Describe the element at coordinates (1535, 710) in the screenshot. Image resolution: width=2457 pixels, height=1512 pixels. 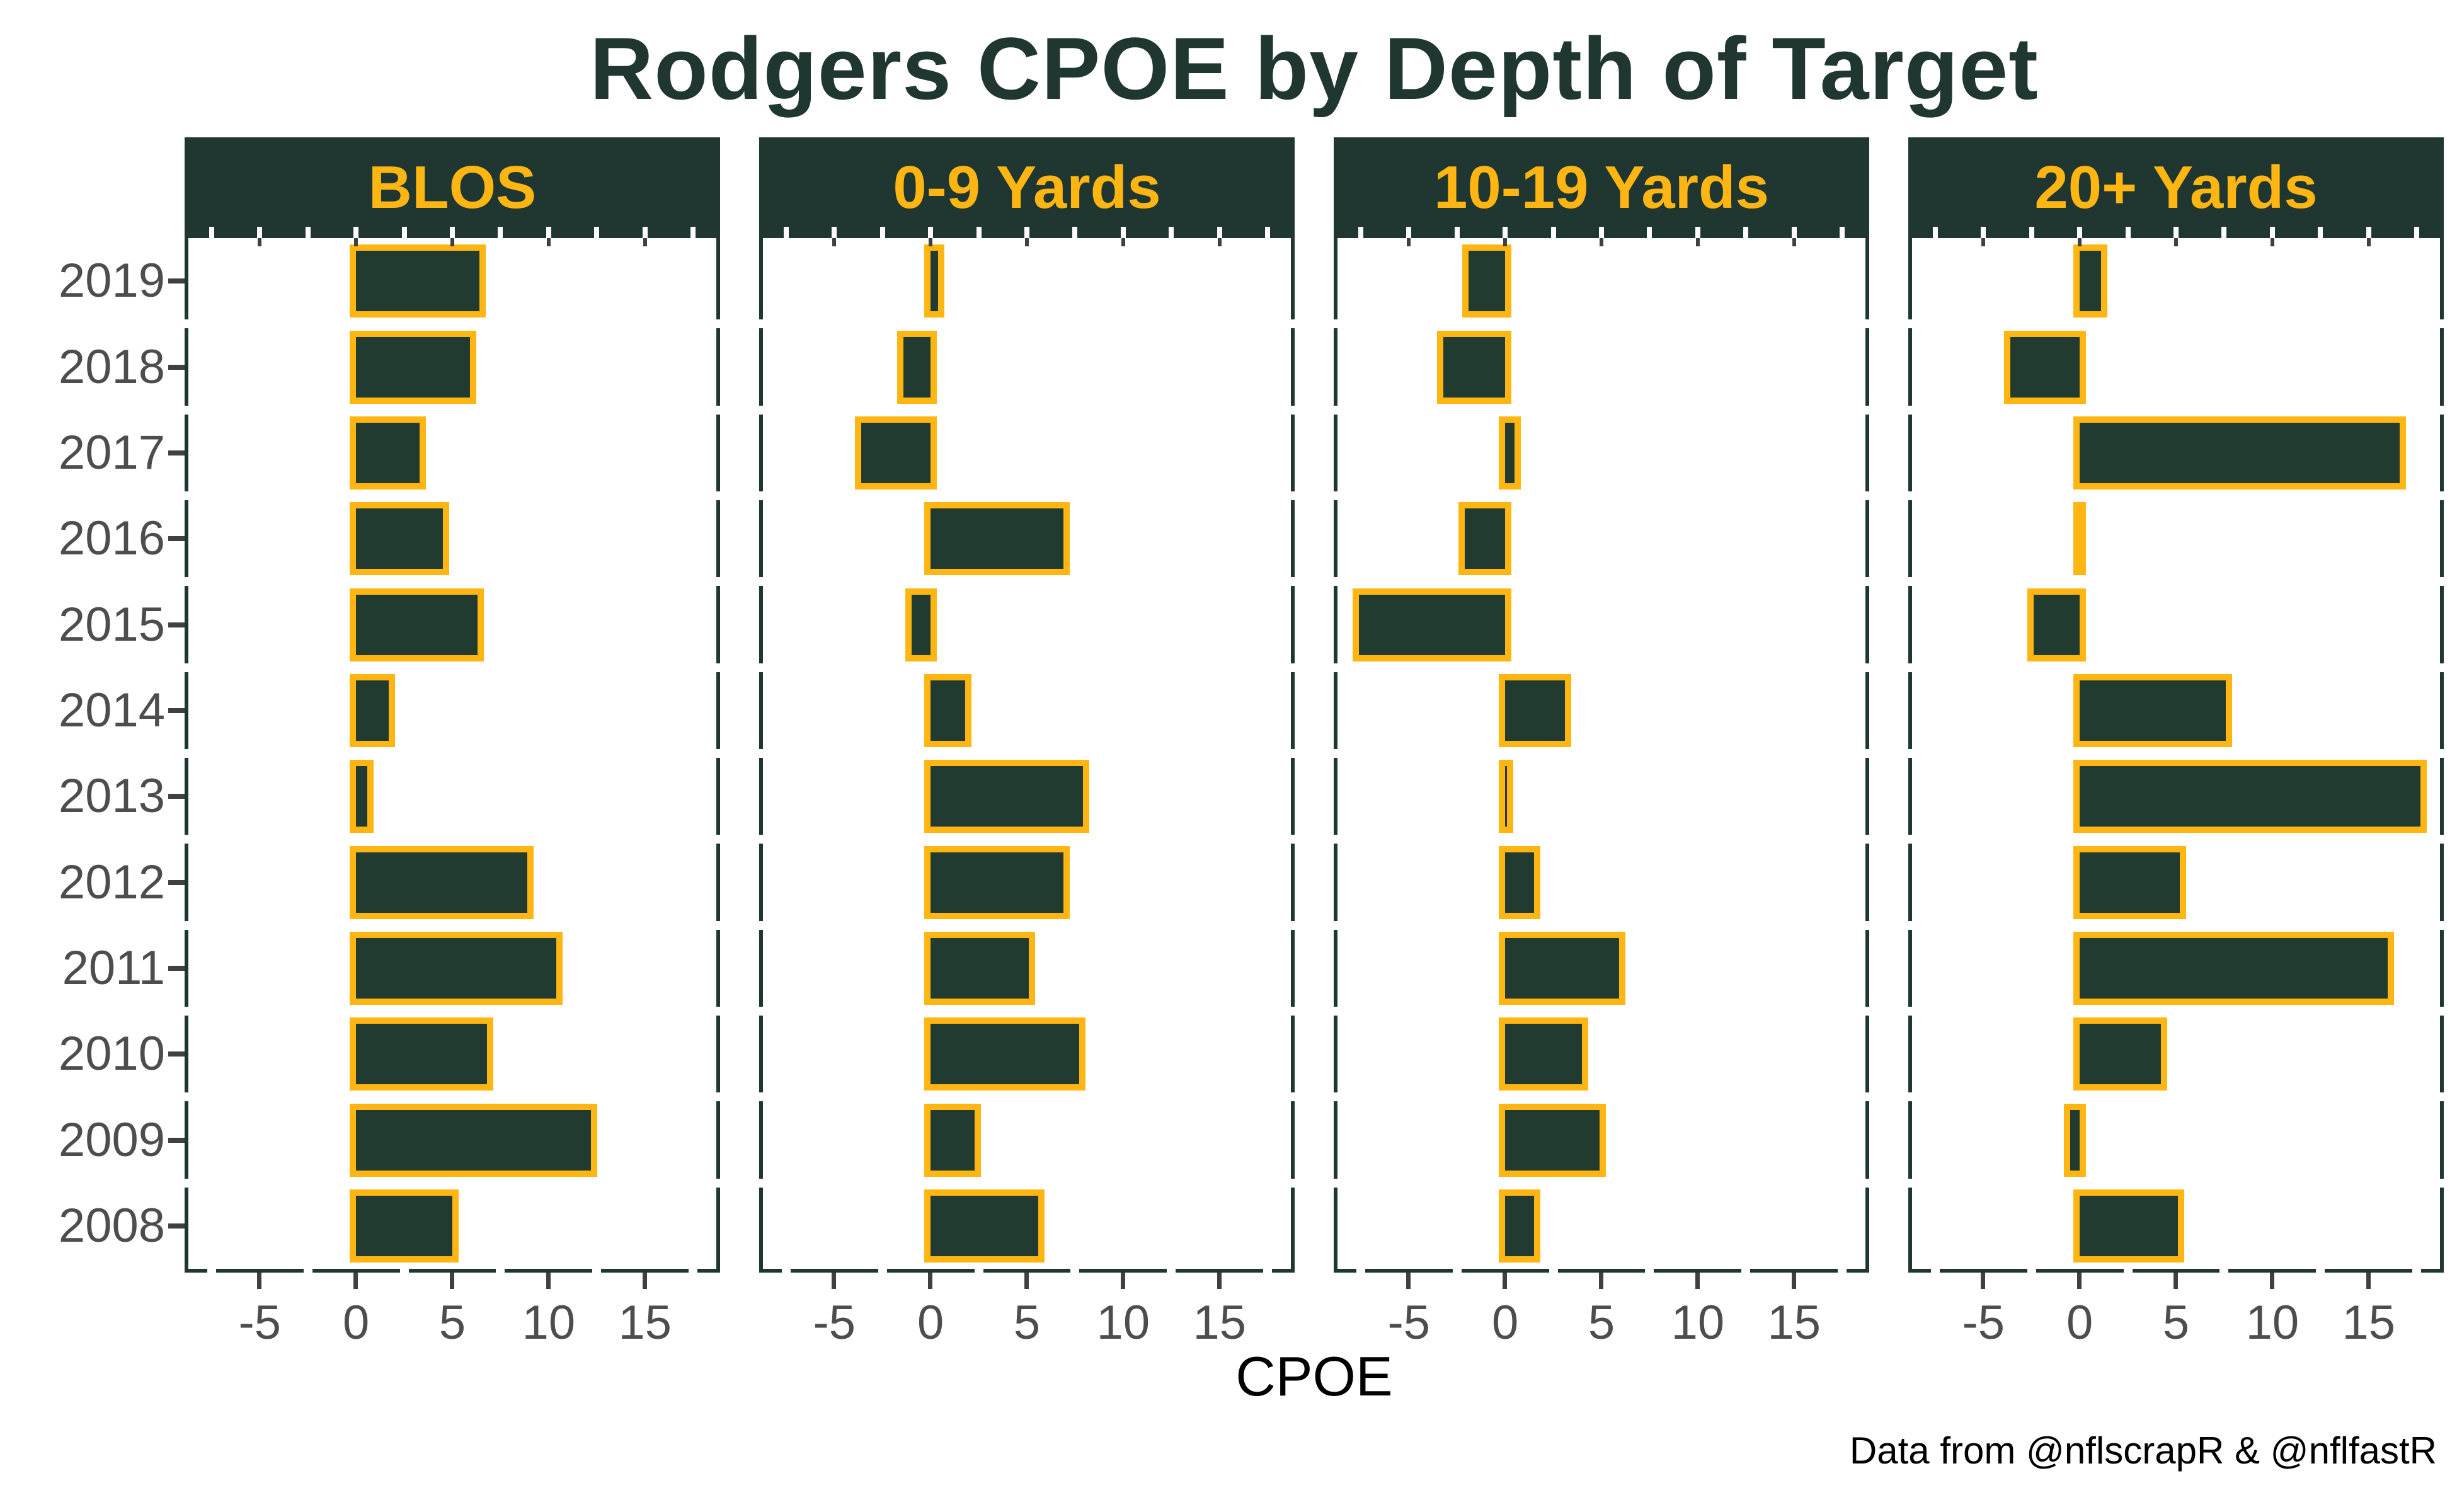
I see `bar-1019Yards-2014` at that location.